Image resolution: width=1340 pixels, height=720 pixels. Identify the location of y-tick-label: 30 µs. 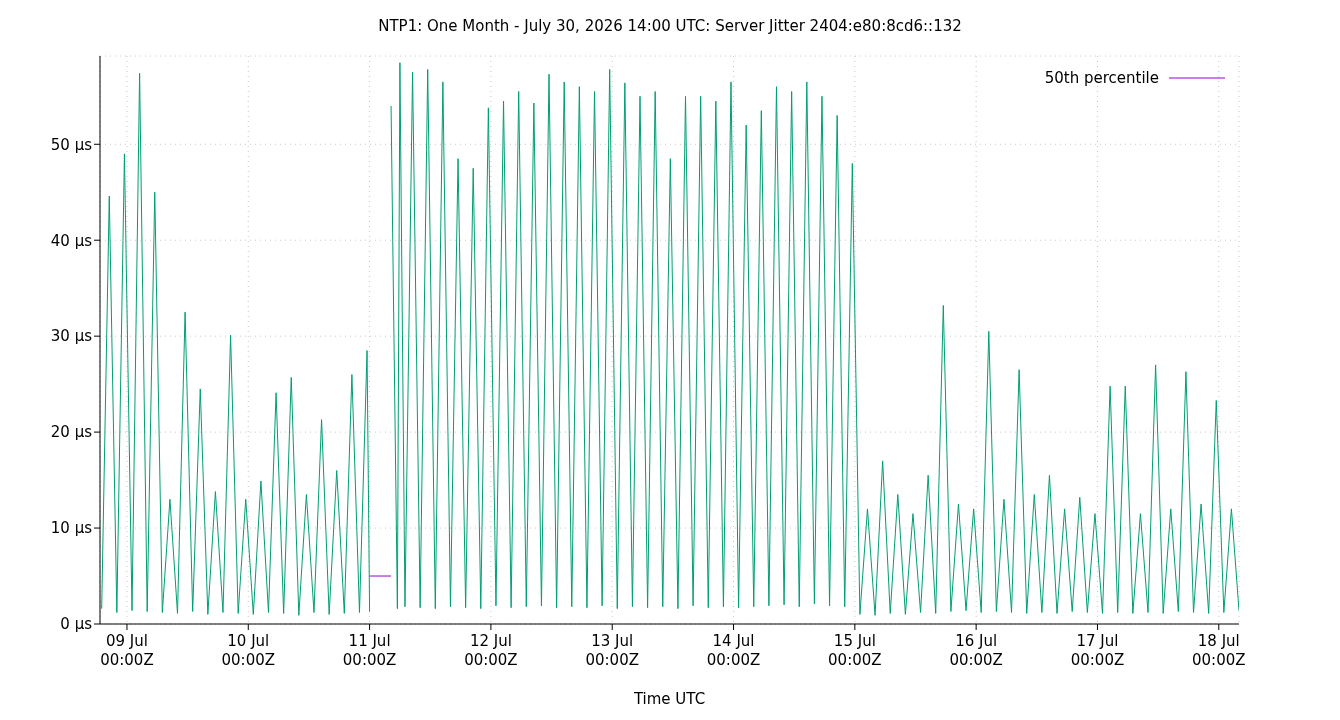
(71, 336).